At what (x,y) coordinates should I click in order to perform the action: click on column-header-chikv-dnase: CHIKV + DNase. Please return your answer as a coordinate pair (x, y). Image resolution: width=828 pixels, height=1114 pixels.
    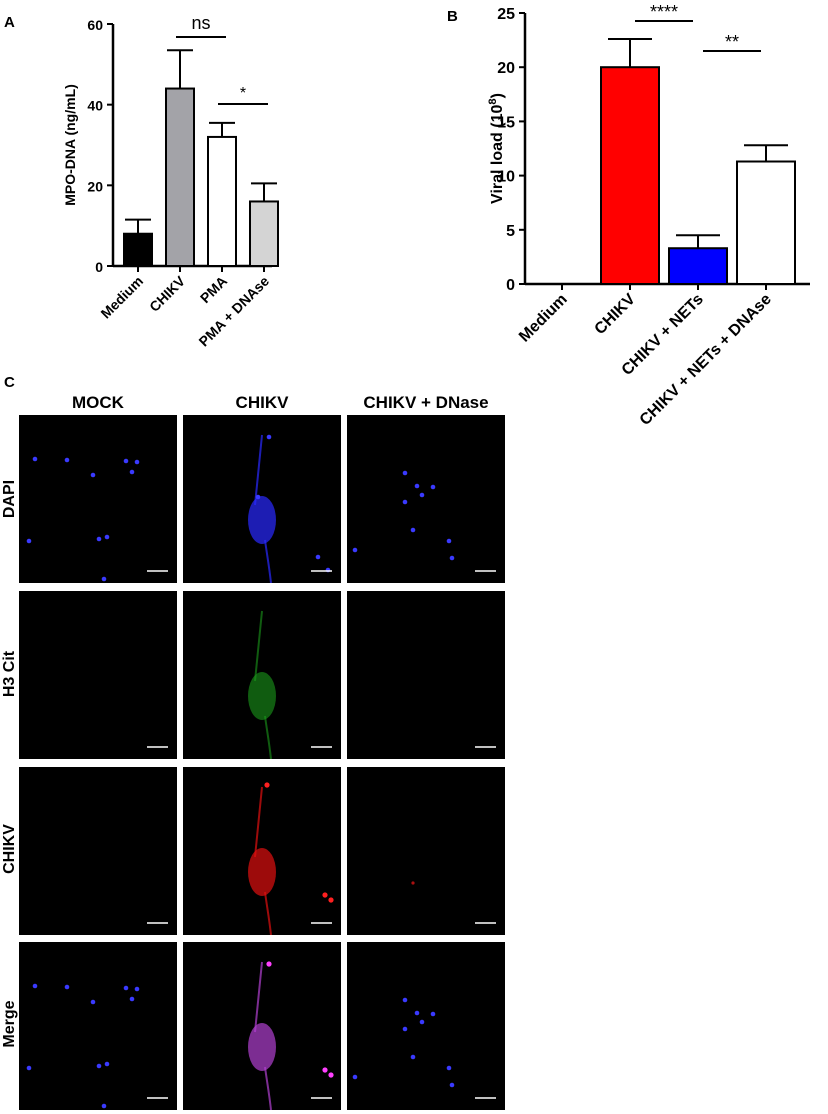
    Looking at the image, I should click on (426, 402).